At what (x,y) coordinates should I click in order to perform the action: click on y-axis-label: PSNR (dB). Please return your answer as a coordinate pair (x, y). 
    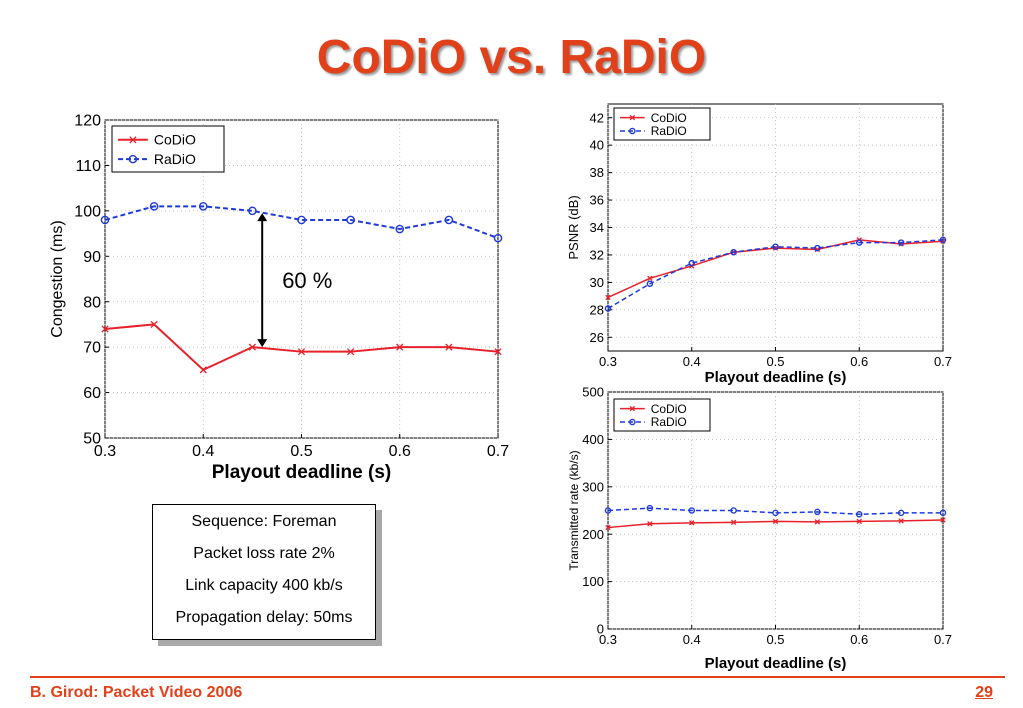
    Looking at the image, I should click on (573, 227).